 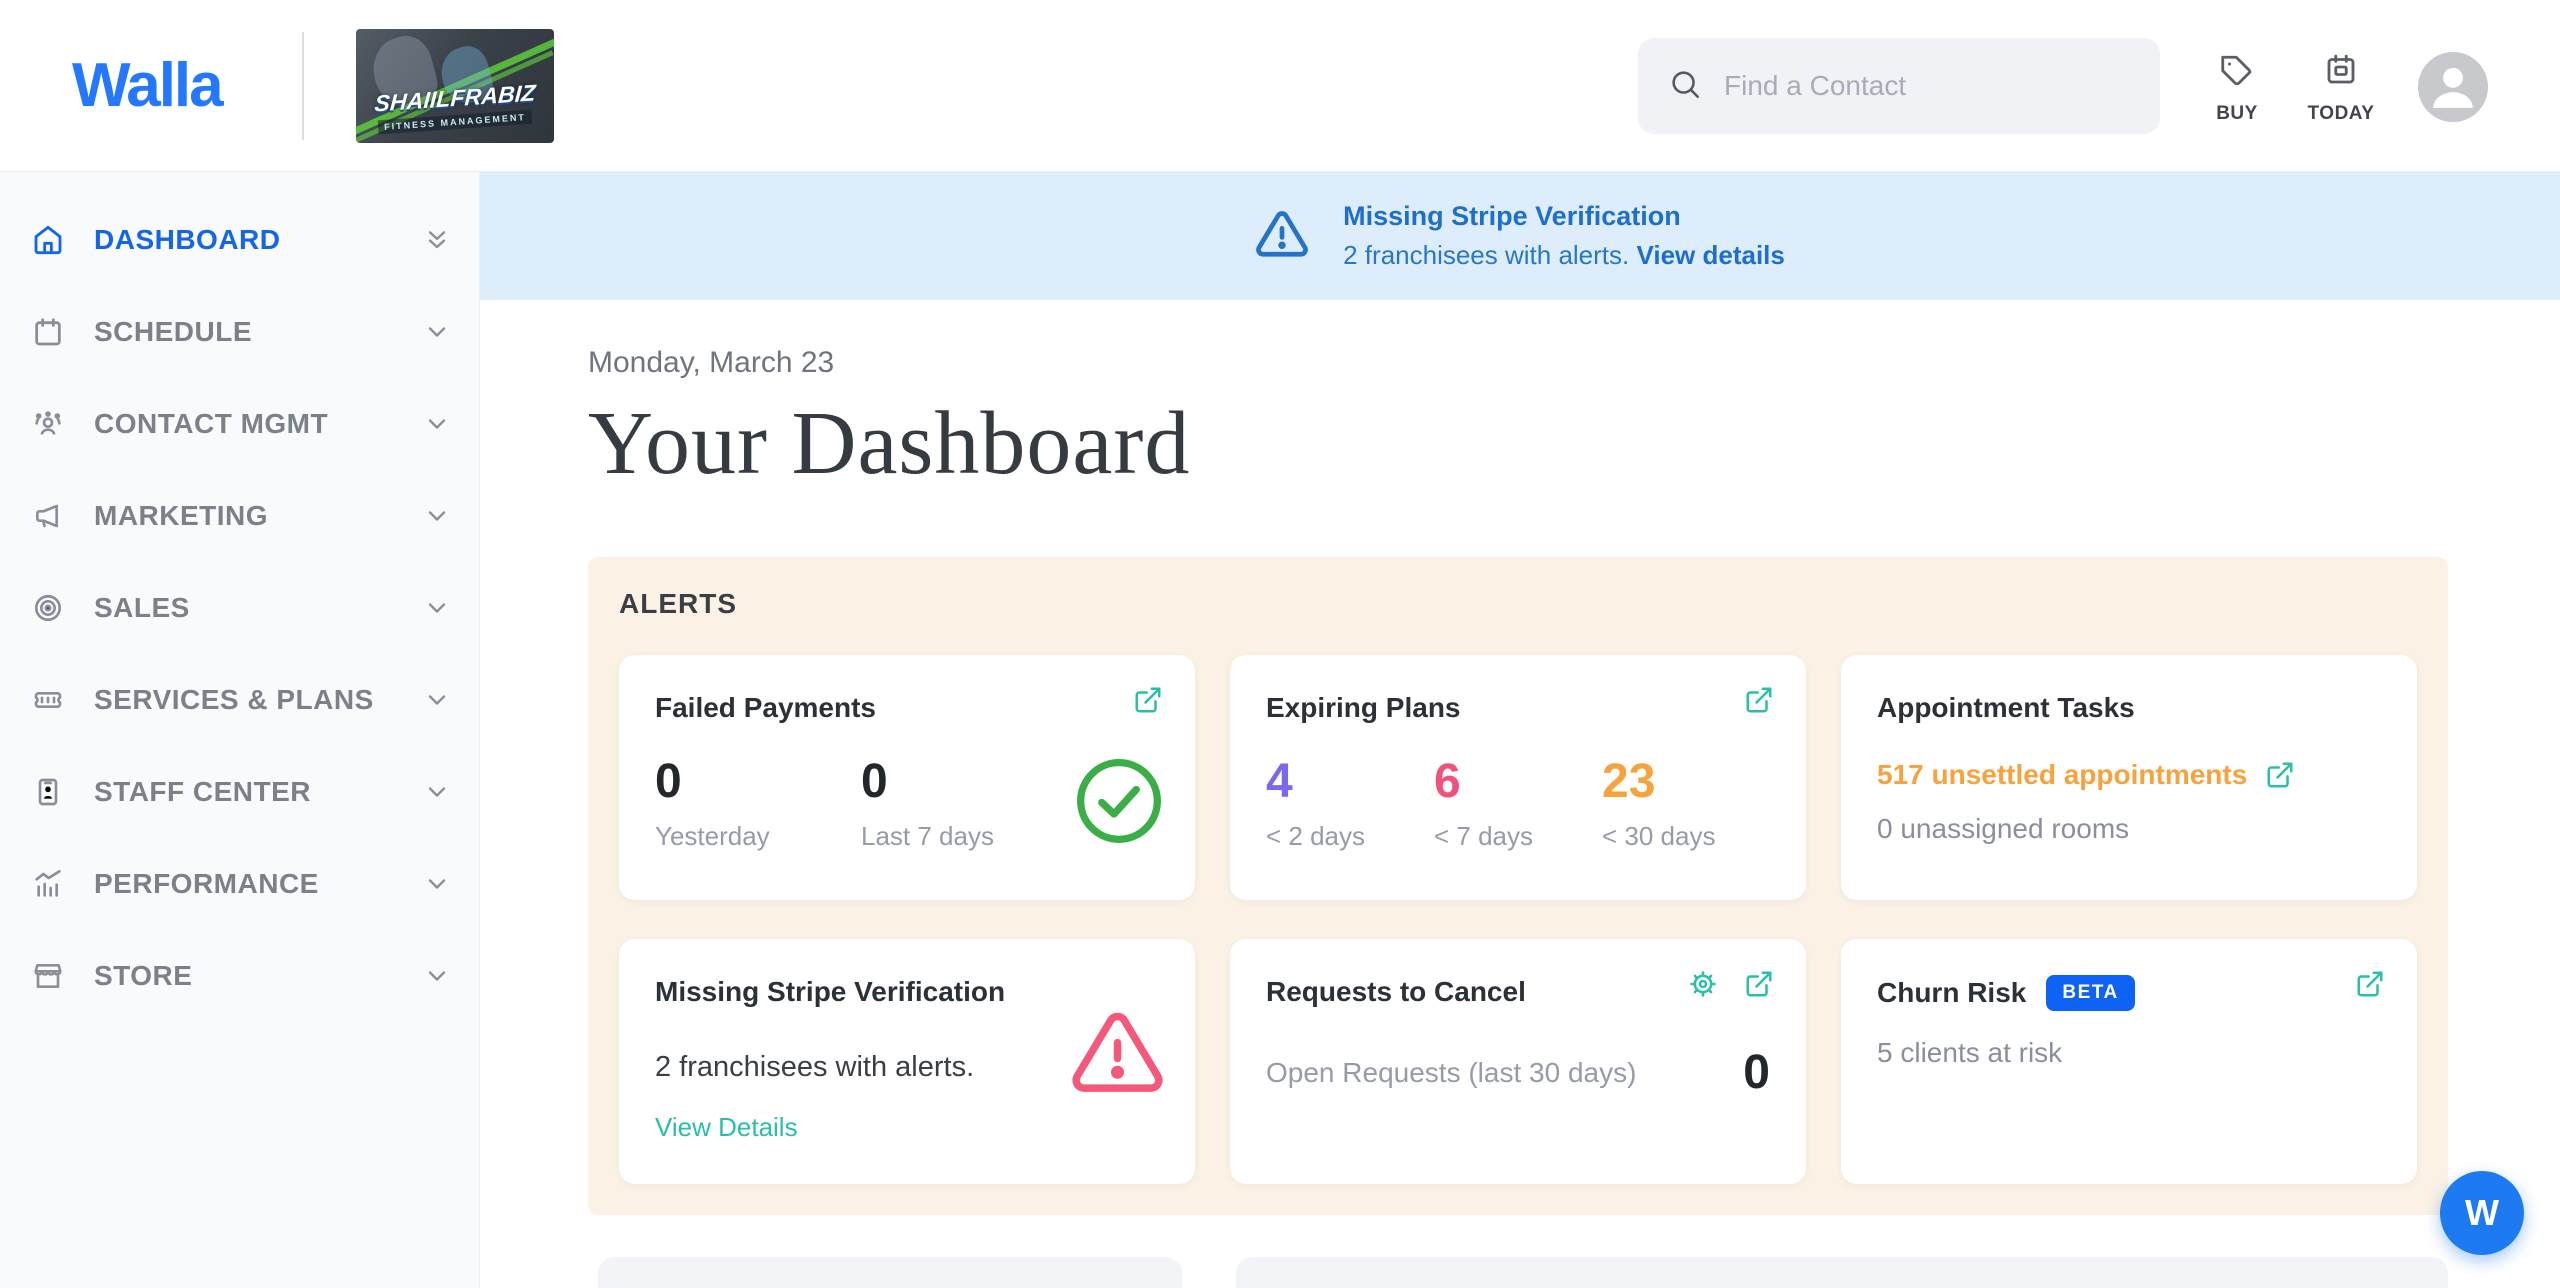 I want to click on stat-yesterday: 0 Yesterday, so click(x=758, y=803).